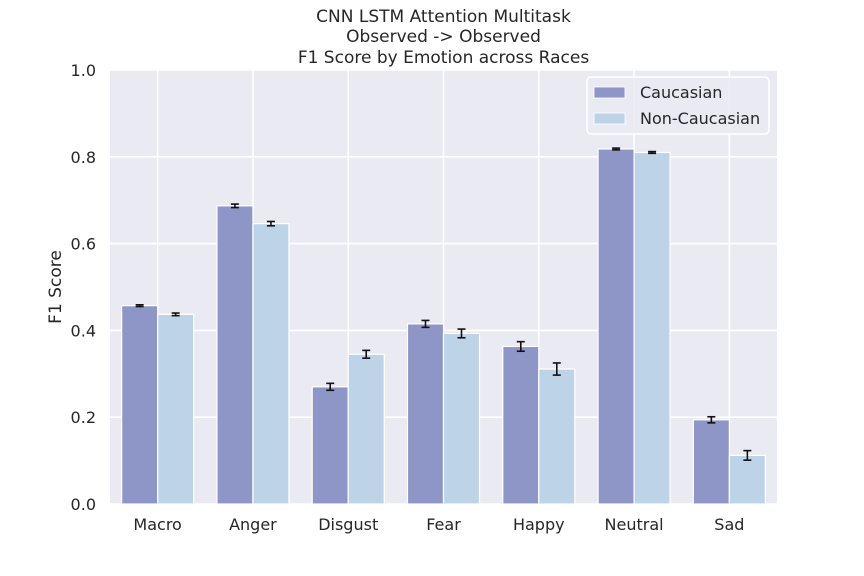 The image size is (864, 576). I want to click on y-tick-labels: 0.0 0.2 0.4 0.6 0.8 1.0, so click(83, 287).